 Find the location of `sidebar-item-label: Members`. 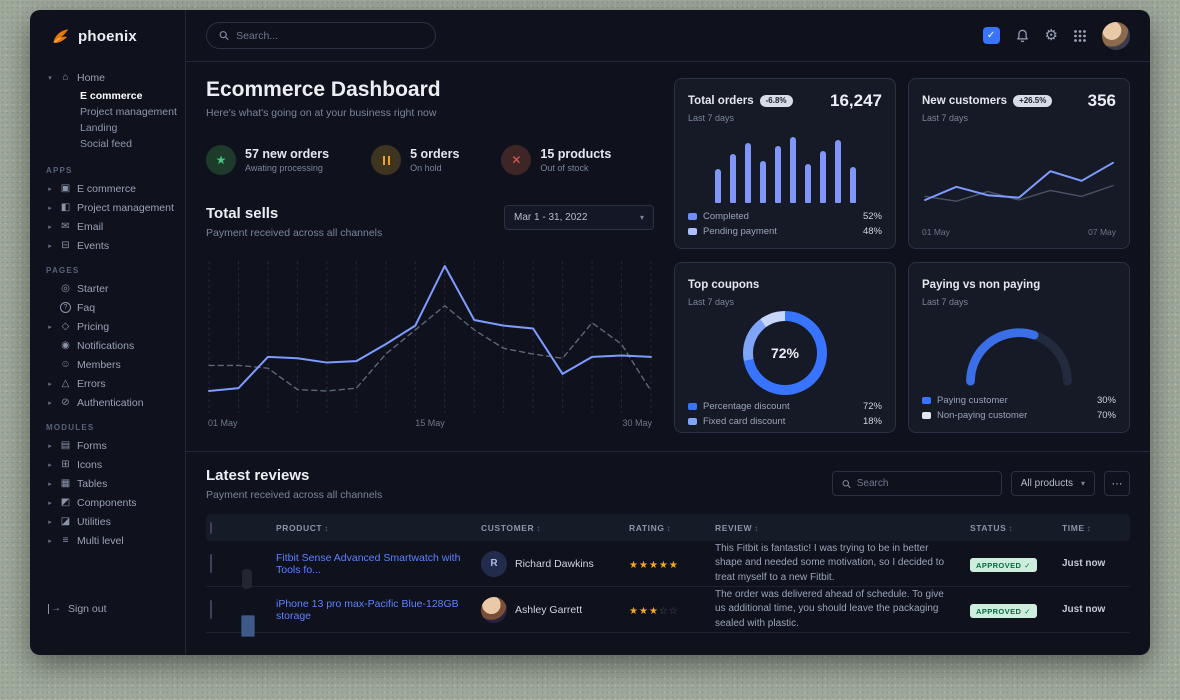

sidebar-item-label: Members is located at coordinates (99, 364).